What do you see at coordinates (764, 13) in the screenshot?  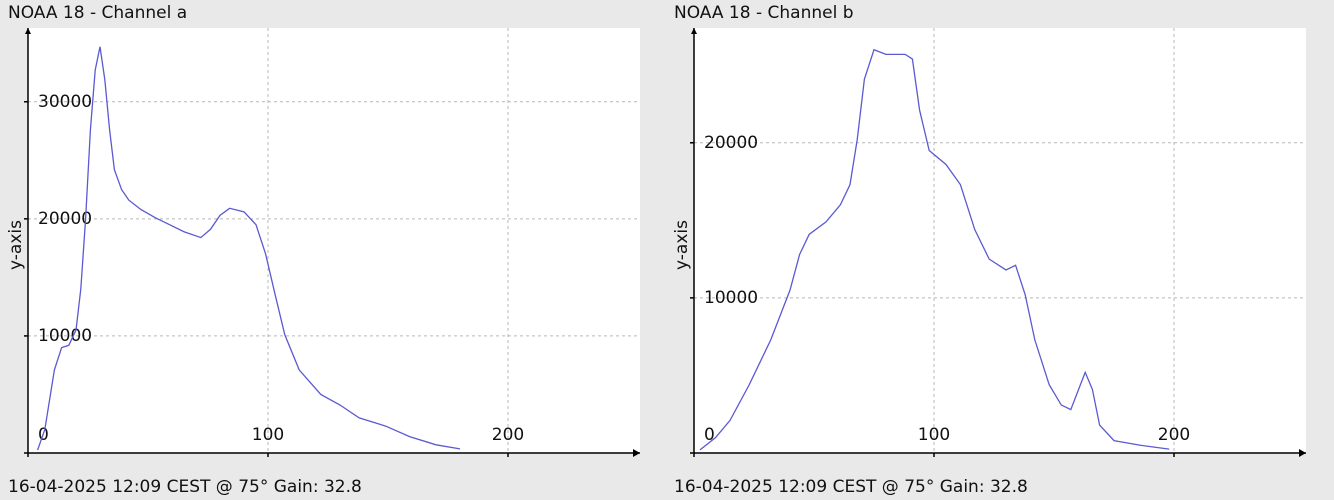 I see `chart-title: NOAA 18 - Channel b` at bounding box center [764, 13].